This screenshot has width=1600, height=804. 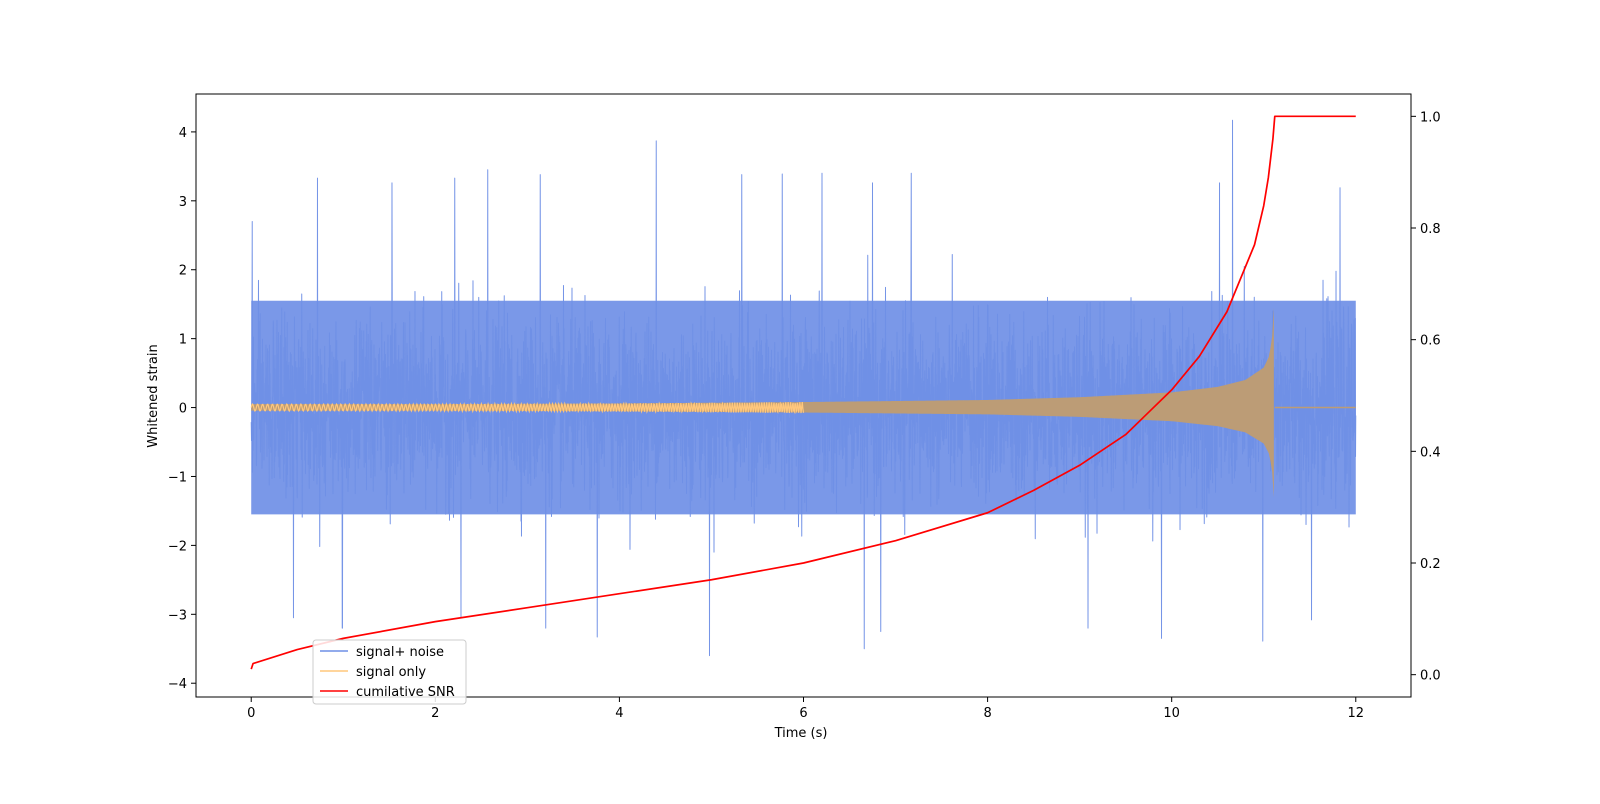 I want to click on x-tick-label: 0, so click(x=251, y=713).